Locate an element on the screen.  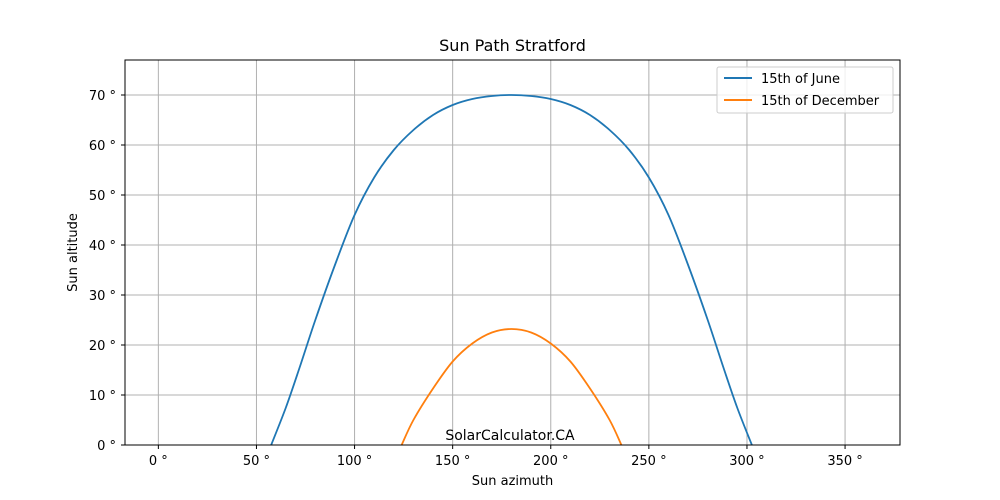
y-tick-label: 0 ° is located at coordinates (106, 446).